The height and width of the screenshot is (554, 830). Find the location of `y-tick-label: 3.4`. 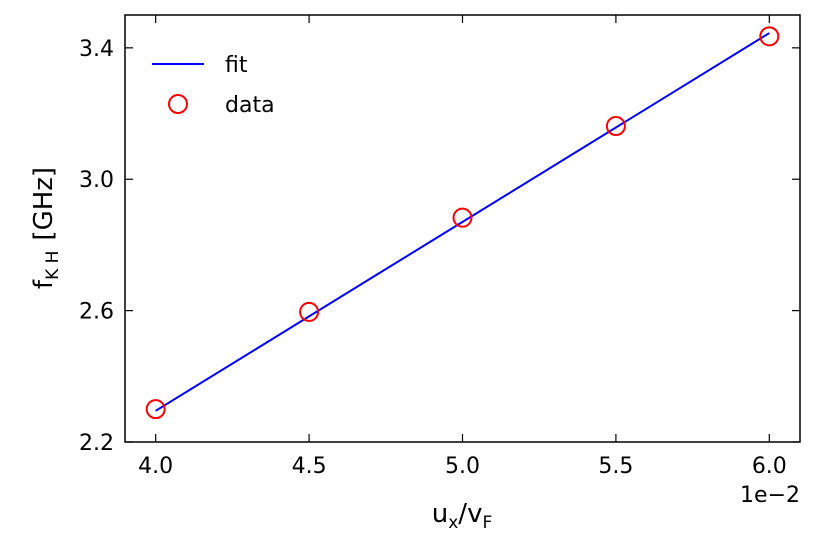

y-tick-label: 3.4 is located at coordinates (96, 49).